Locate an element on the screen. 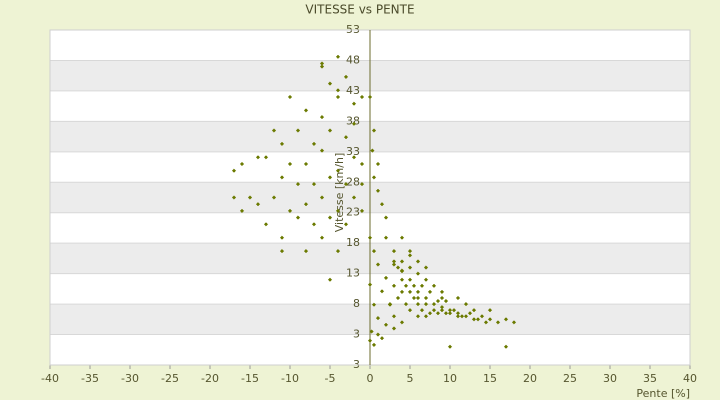  x-tick-label: 25 is located at coordinates (570, 378).